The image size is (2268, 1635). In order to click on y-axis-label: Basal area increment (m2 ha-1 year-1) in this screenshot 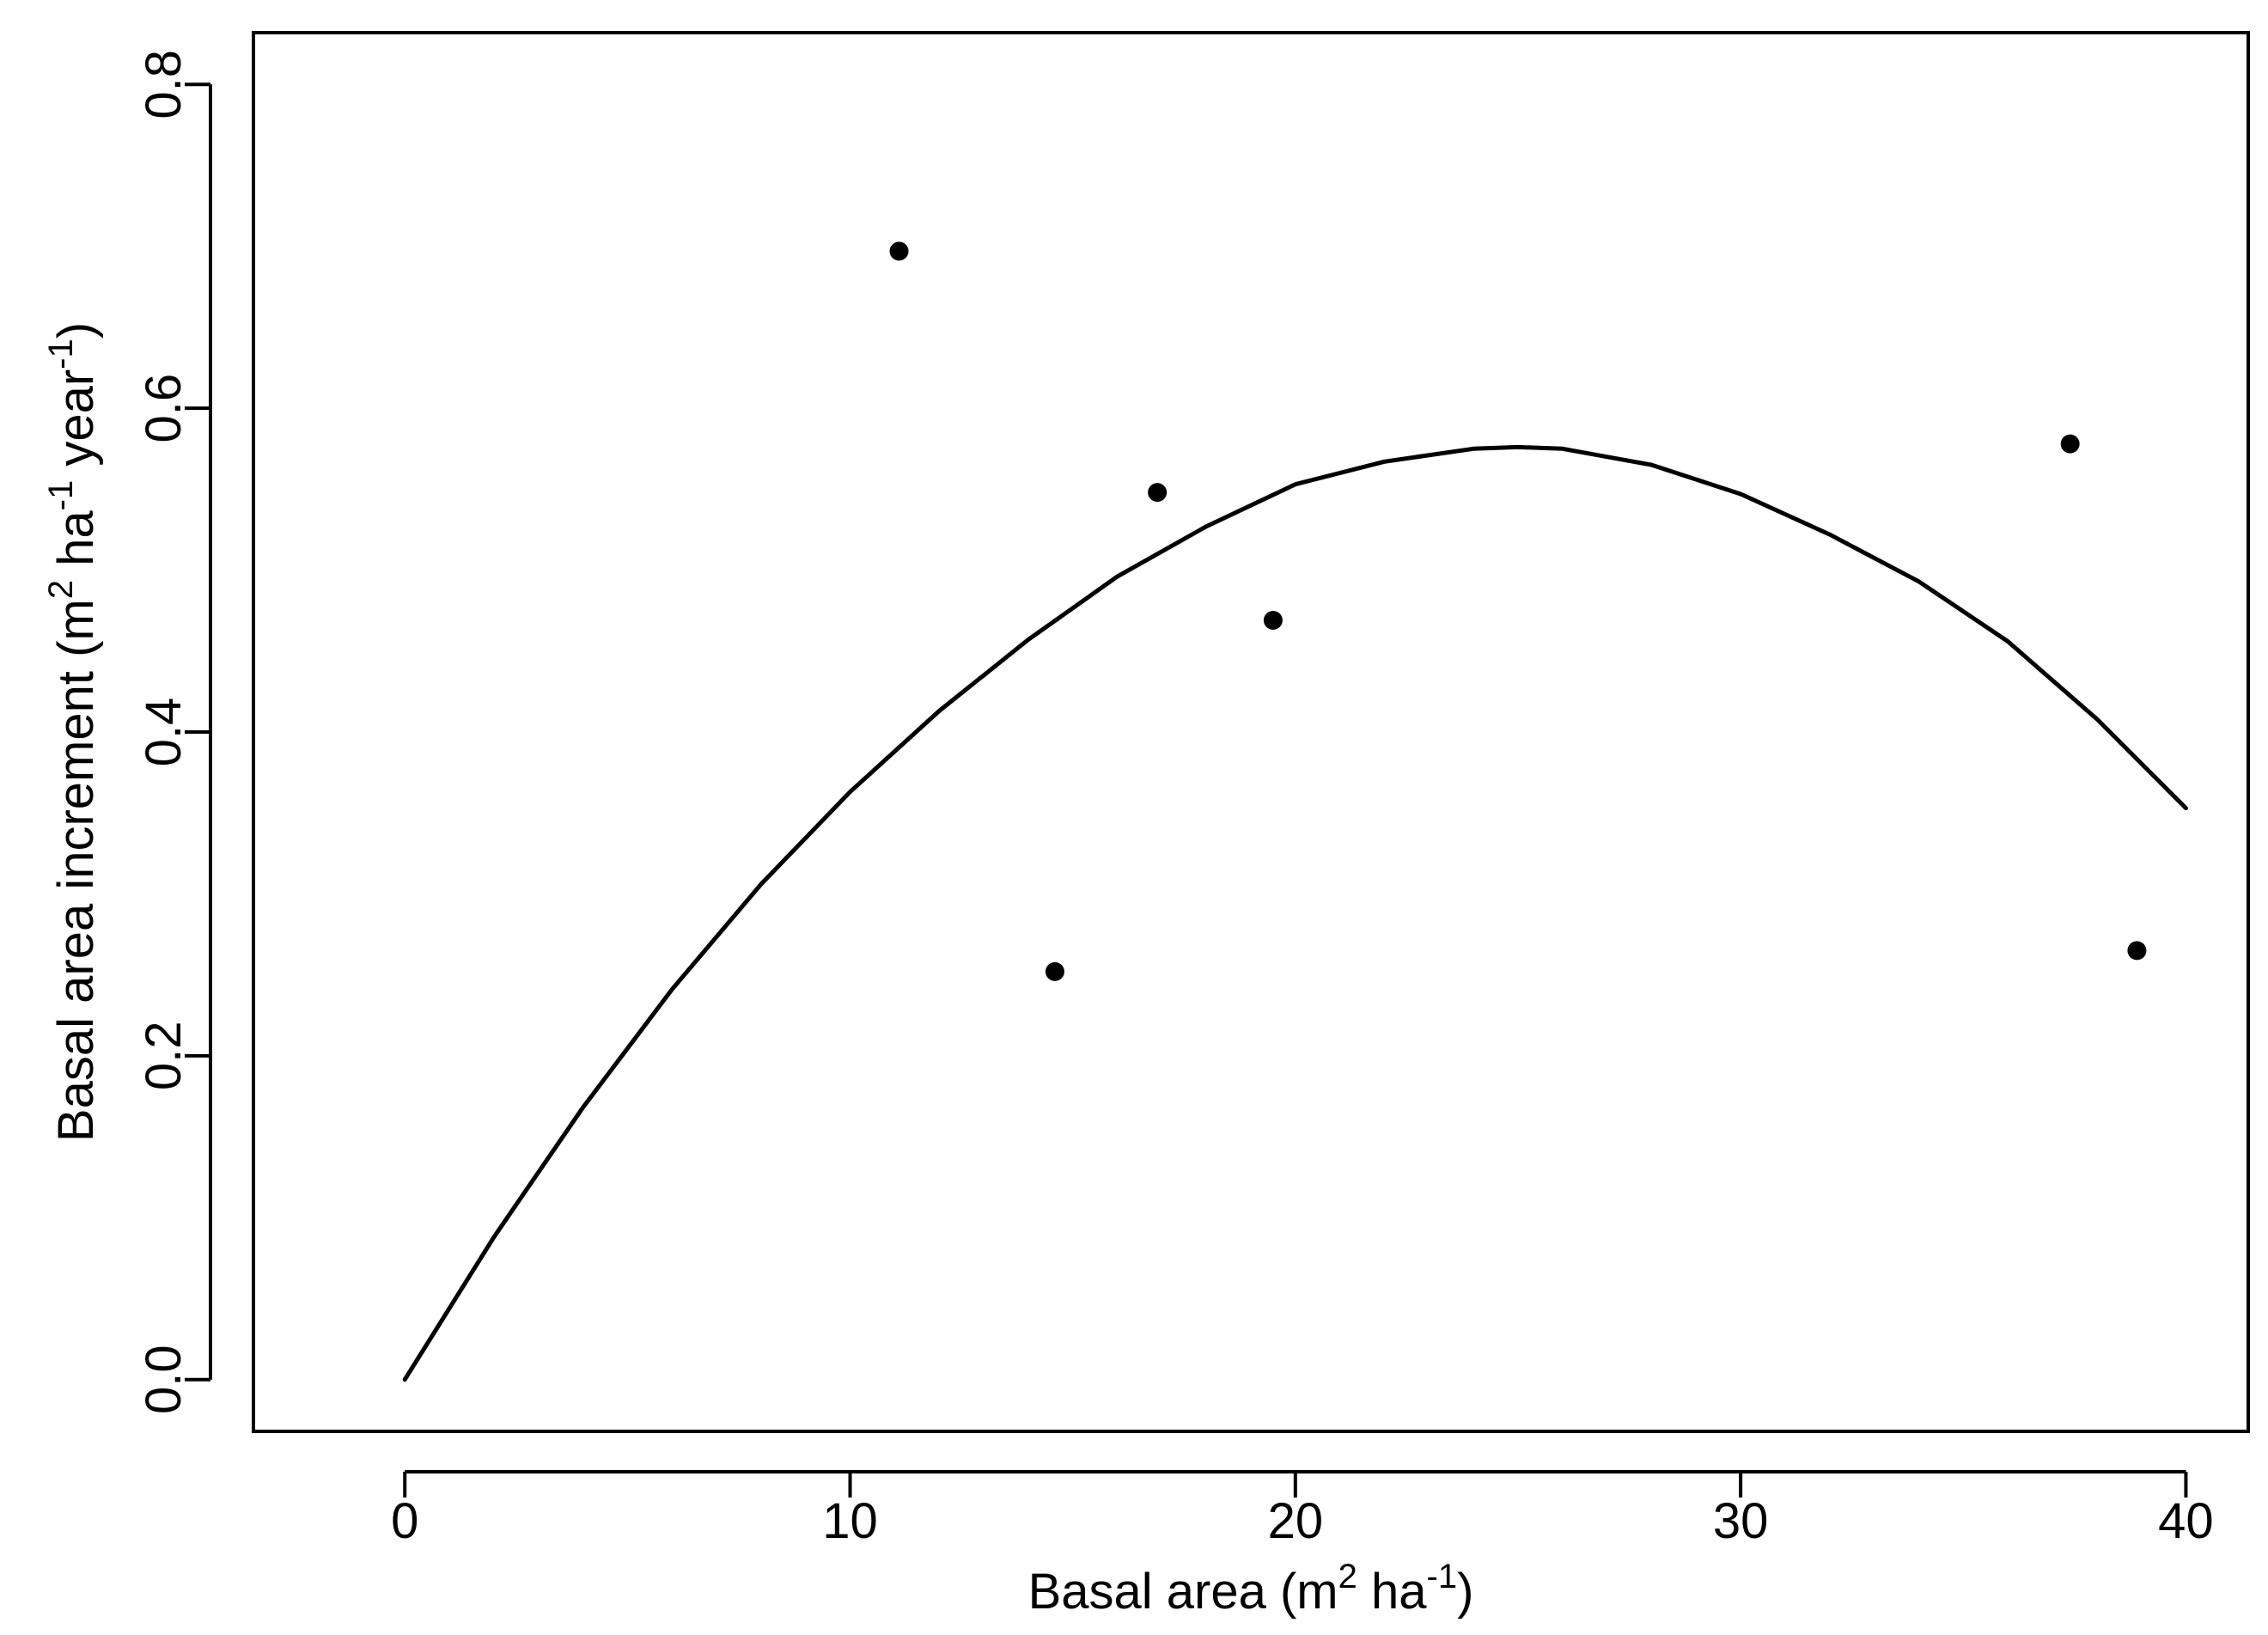, I will do `click(73, 732)`.